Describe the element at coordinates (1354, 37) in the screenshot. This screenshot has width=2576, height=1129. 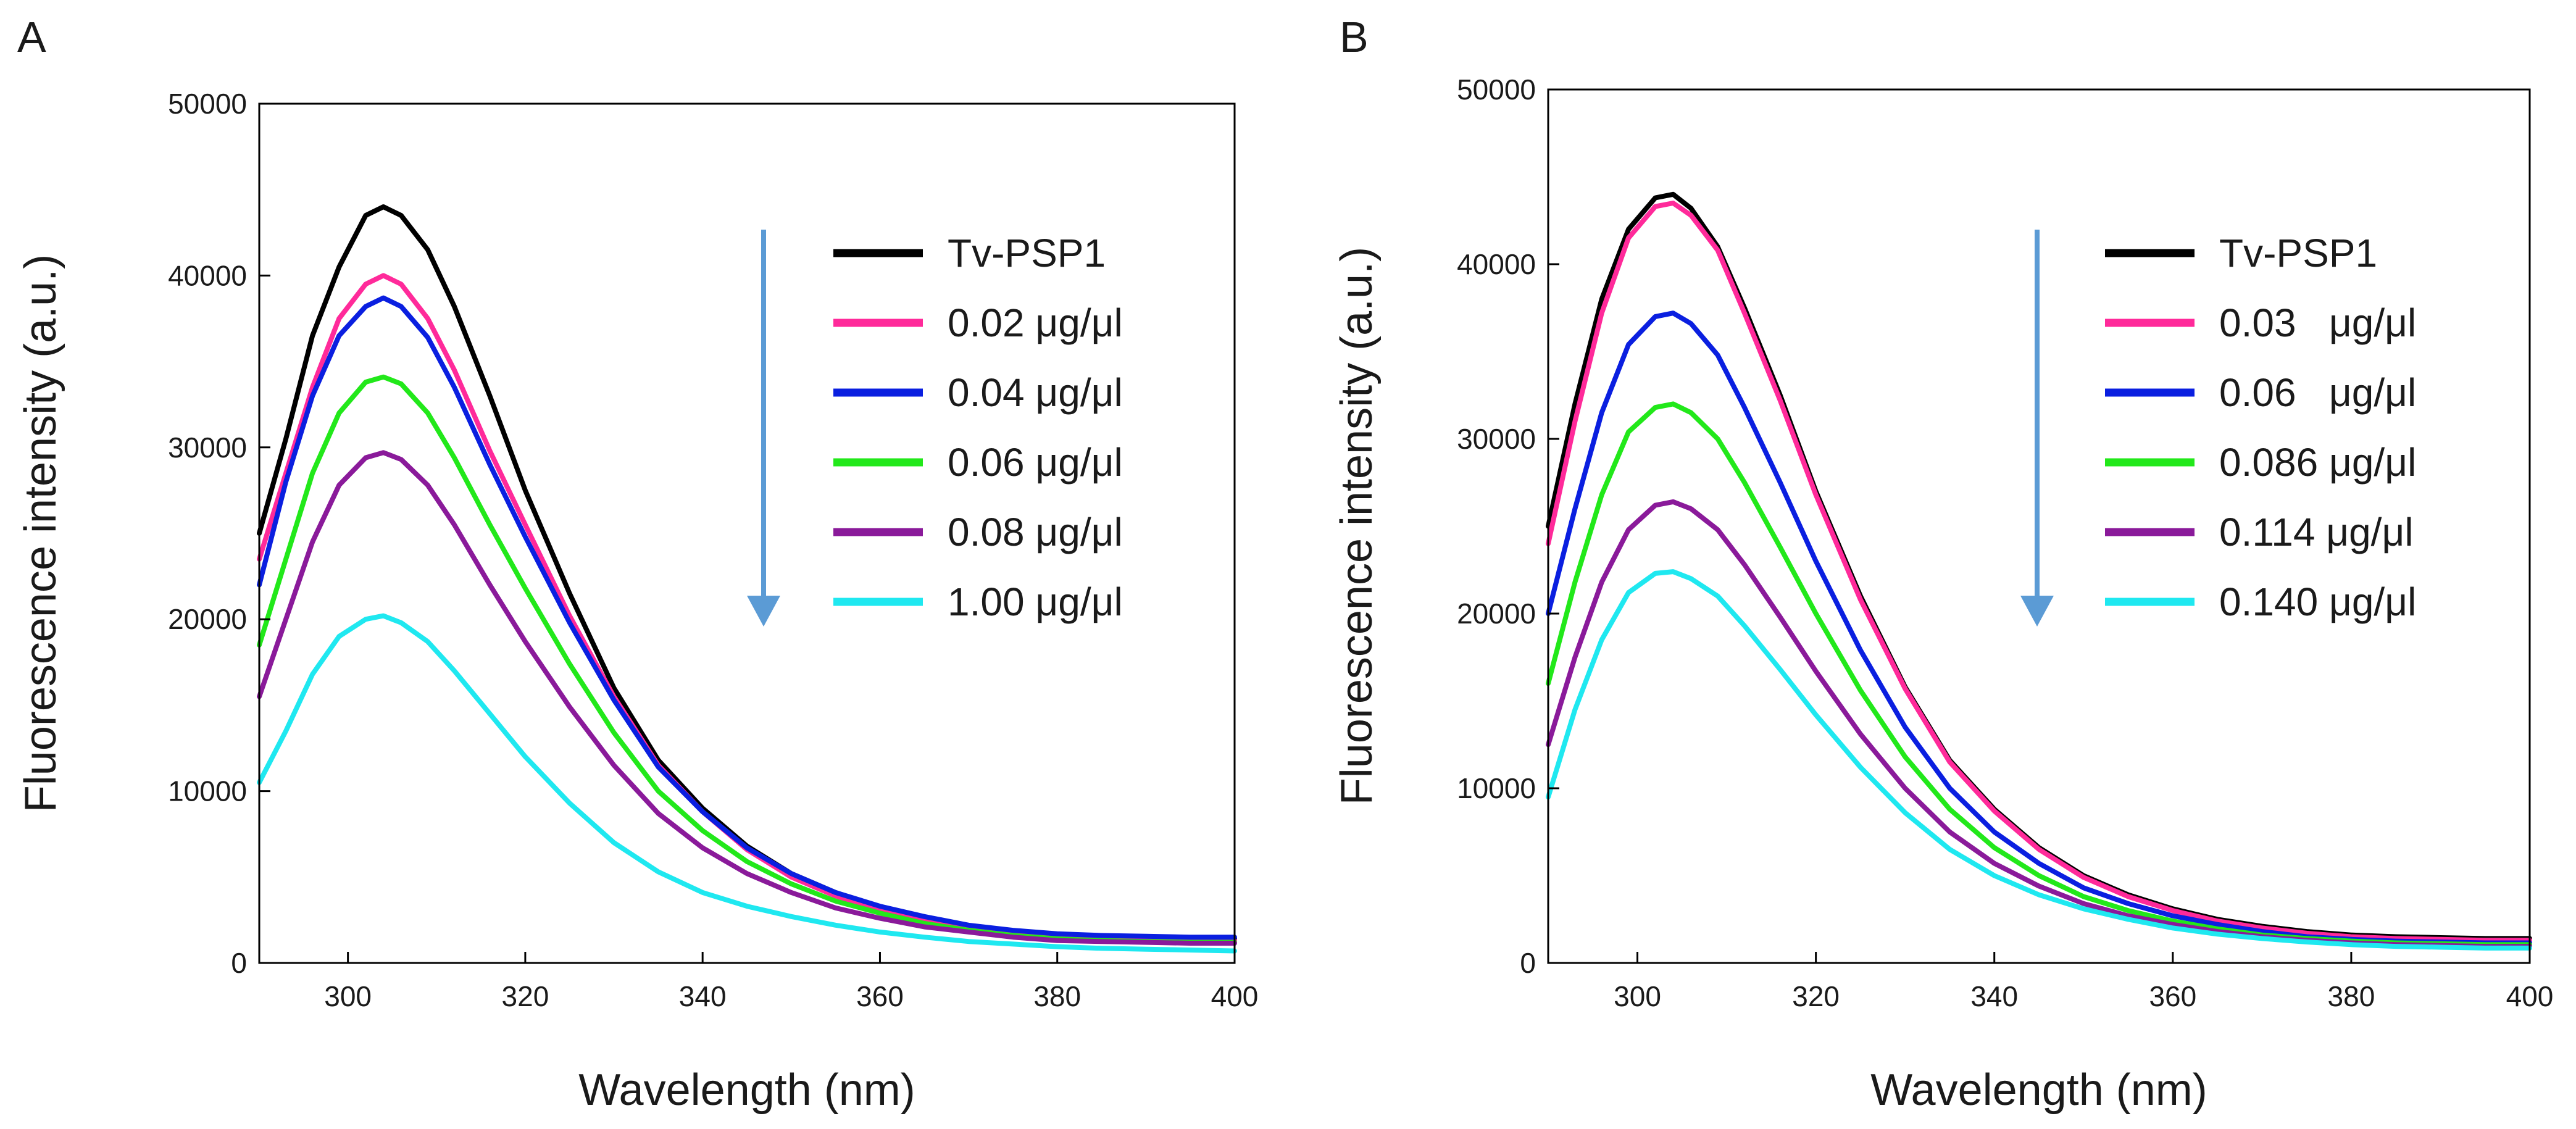
I see `panel-label: B` at that location.